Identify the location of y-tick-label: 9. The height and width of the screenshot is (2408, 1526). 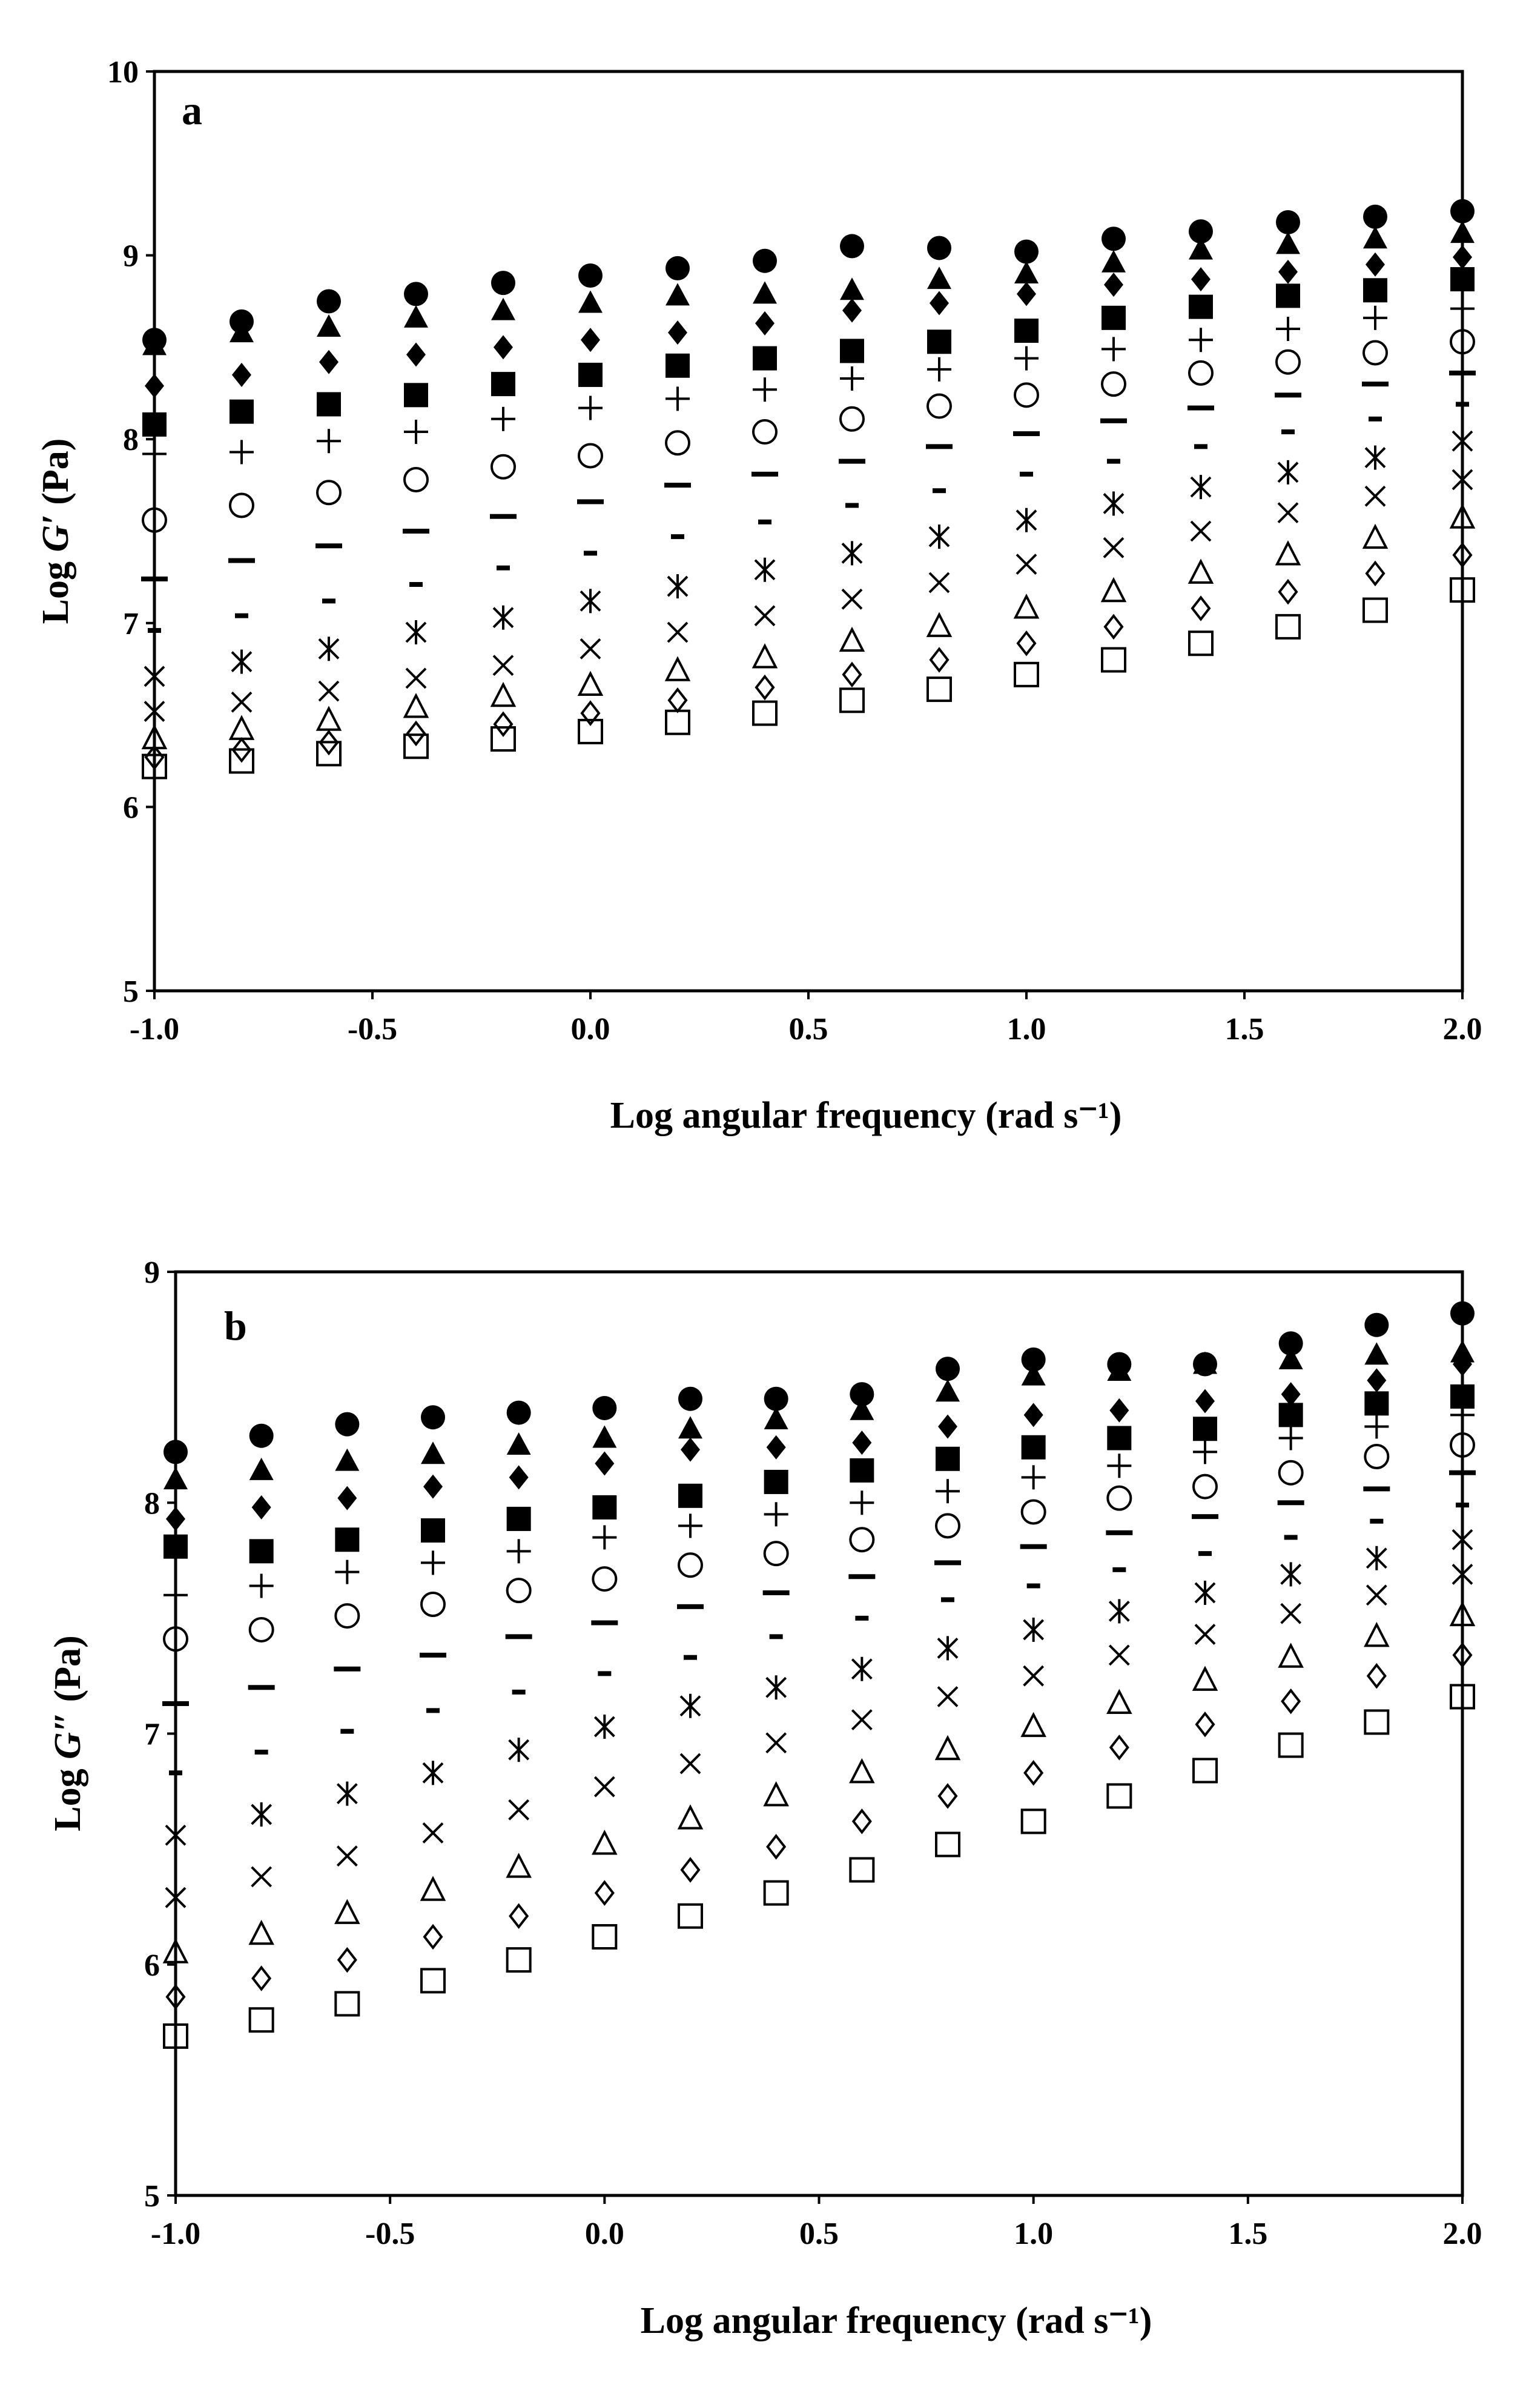
(131, 256).